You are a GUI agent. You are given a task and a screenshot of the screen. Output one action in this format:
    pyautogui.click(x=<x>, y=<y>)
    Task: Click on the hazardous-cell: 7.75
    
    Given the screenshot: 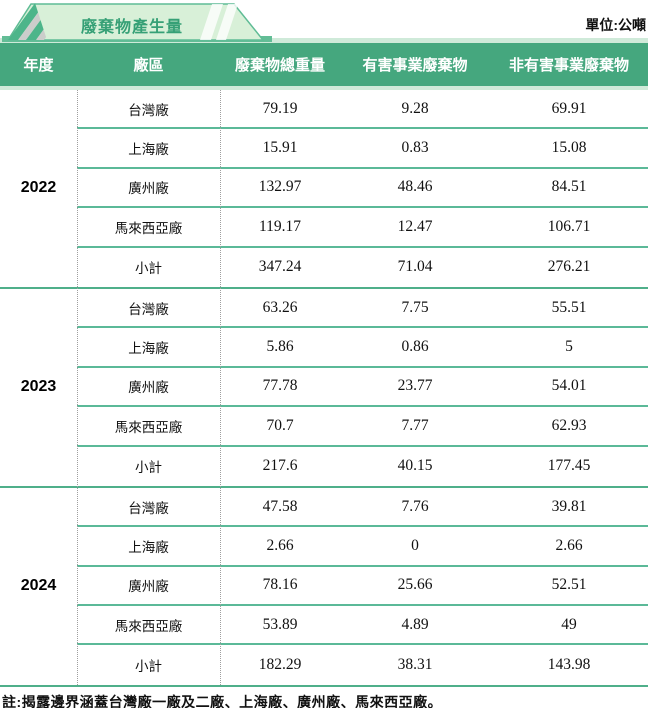 What is the action you would take?
    pyautogui.click(x=415, y=307)
    